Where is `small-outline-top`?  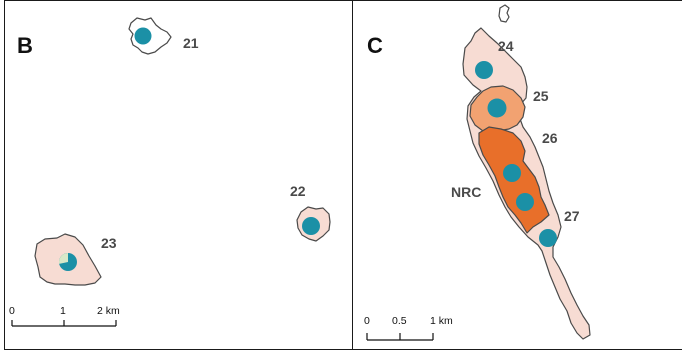 small-outline-top is located at coordinates (504, 13).